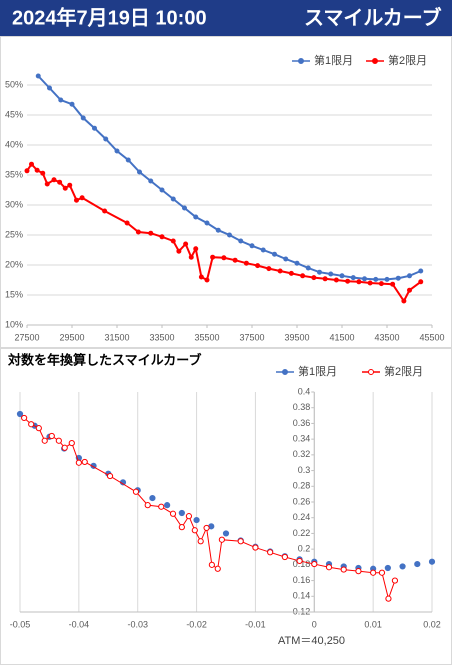  I want to click on y-tick-label: 0.34, so click(302, 439).